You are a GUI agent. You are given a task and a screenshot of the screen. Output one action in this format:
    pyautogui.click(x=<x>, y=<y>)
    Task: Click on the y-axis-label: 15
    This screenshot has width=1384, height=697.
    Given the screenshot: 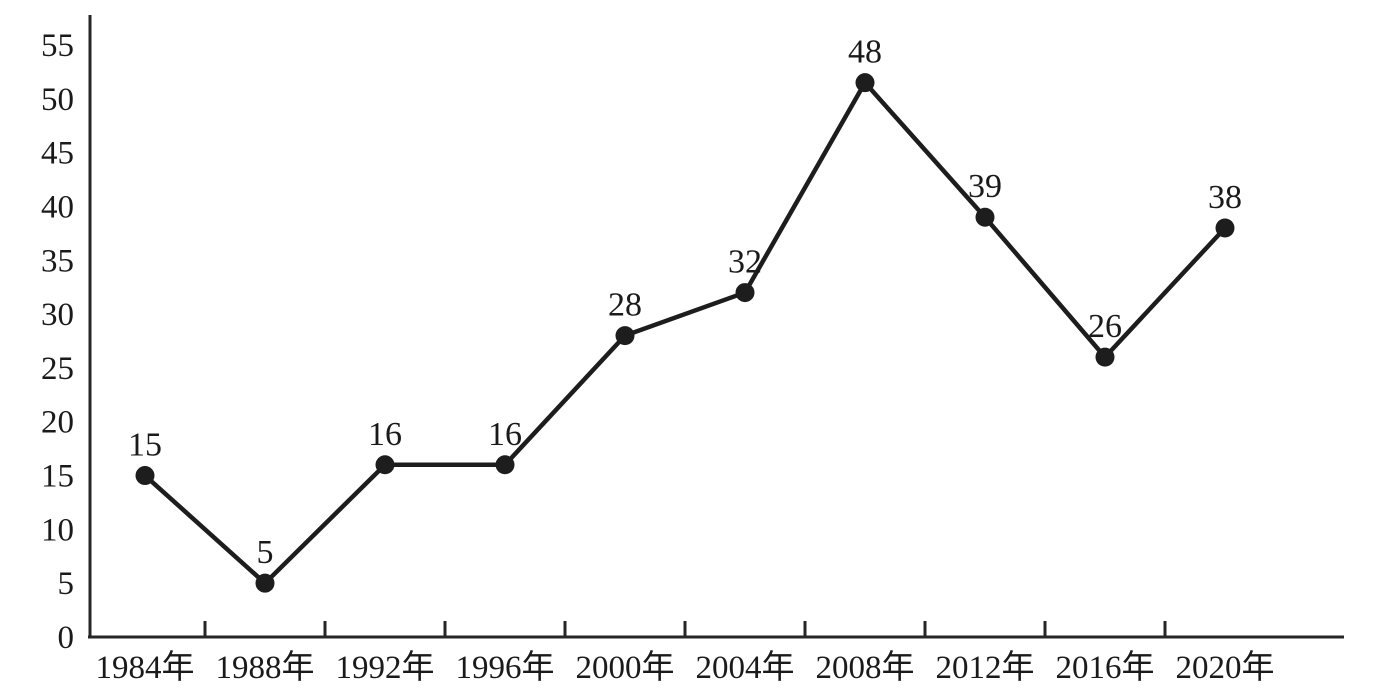 What is the action you would take?
    pyautogui.click(x=57, y=477)
    